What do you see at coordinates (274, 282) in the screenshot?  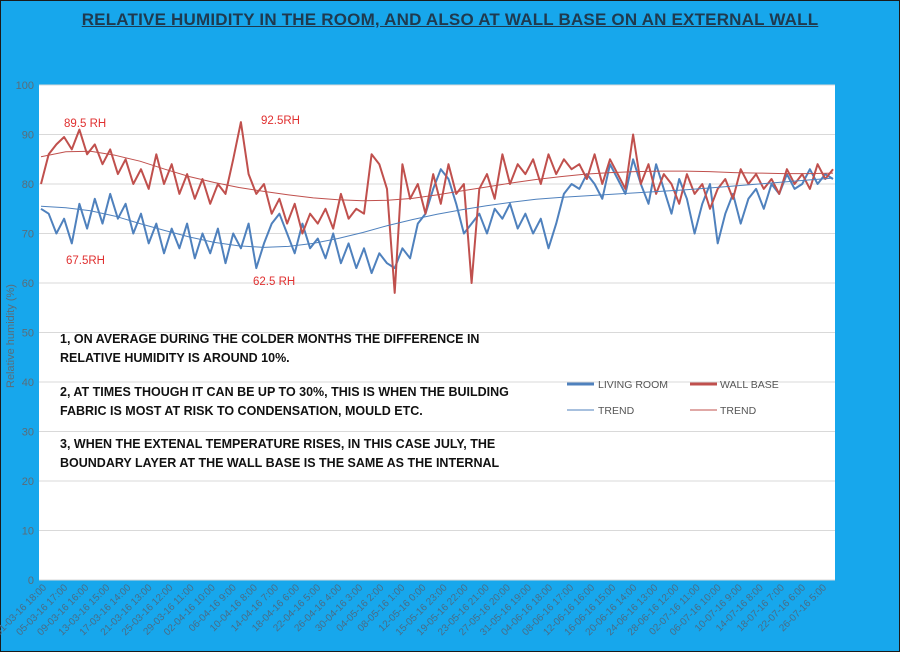 I see `annotation-low-2: 62.5 RH` at bounding box center [274, 282].